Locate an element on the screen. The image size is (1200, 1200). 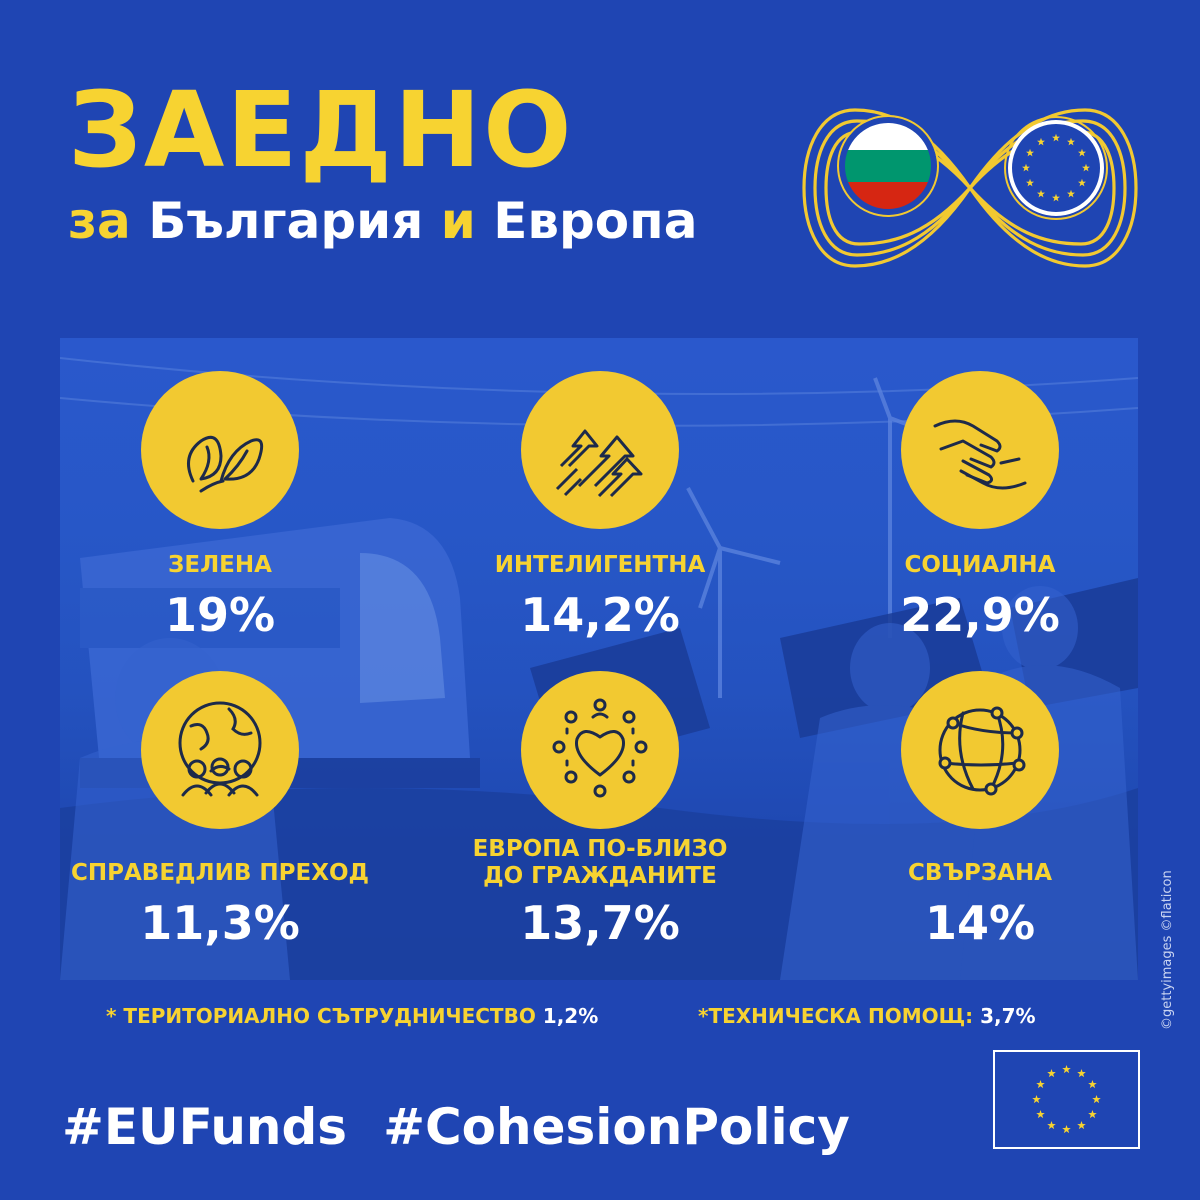
globe-people-icon is located at coordinates (220, 750).